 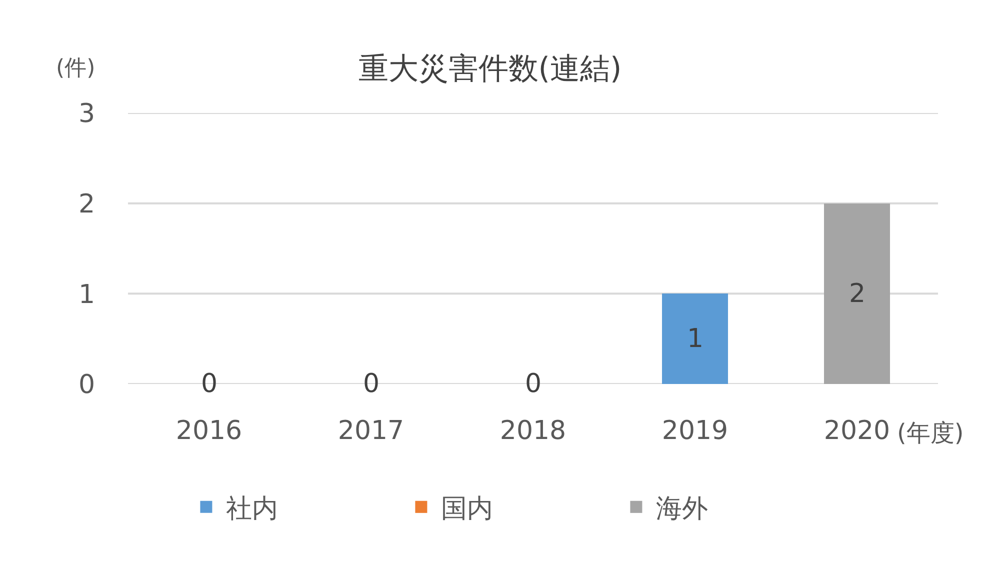 What do you see at coordinates (467, 509) in the screenshot?
I see `legend-label: 国内` at bounding box center [467, 509].